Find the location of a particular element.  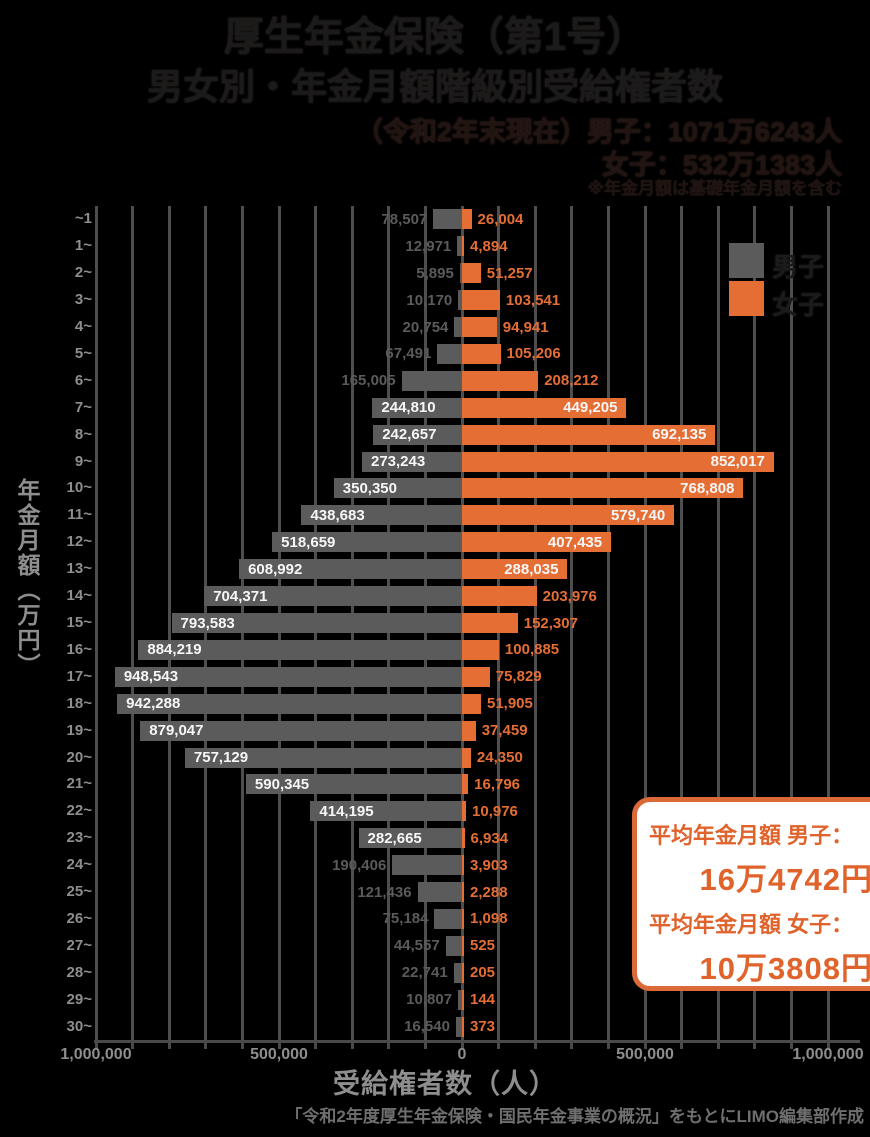

bar-male-21~ is located at coordinates (353, 784).